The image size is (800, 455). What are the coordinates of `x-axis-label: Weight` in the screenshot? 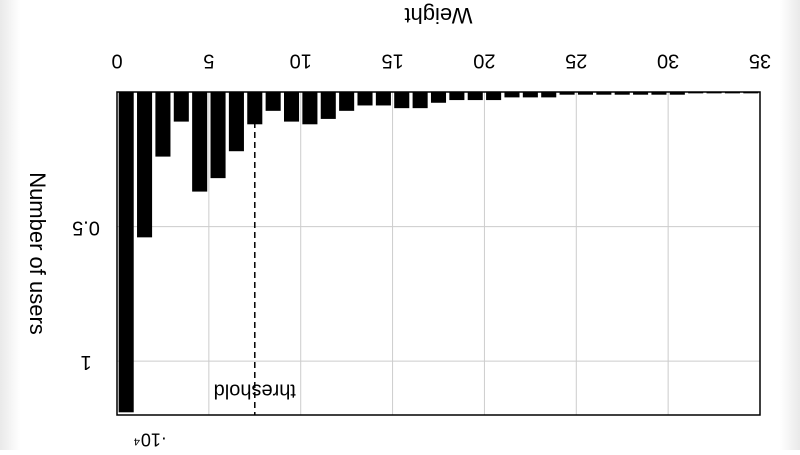 It's located at (438, 15).